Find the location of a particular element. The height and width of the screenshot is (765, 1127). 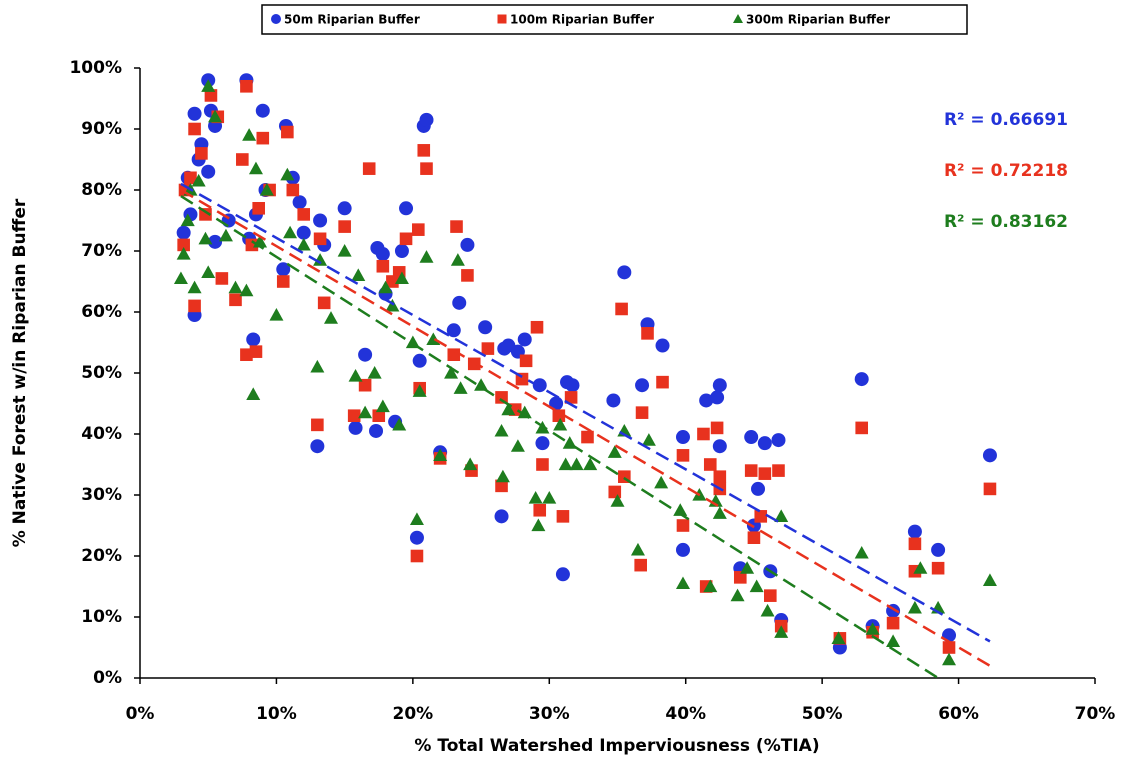

legend-label: 300m Riparian Buffer is located at coordinates (818, 20).